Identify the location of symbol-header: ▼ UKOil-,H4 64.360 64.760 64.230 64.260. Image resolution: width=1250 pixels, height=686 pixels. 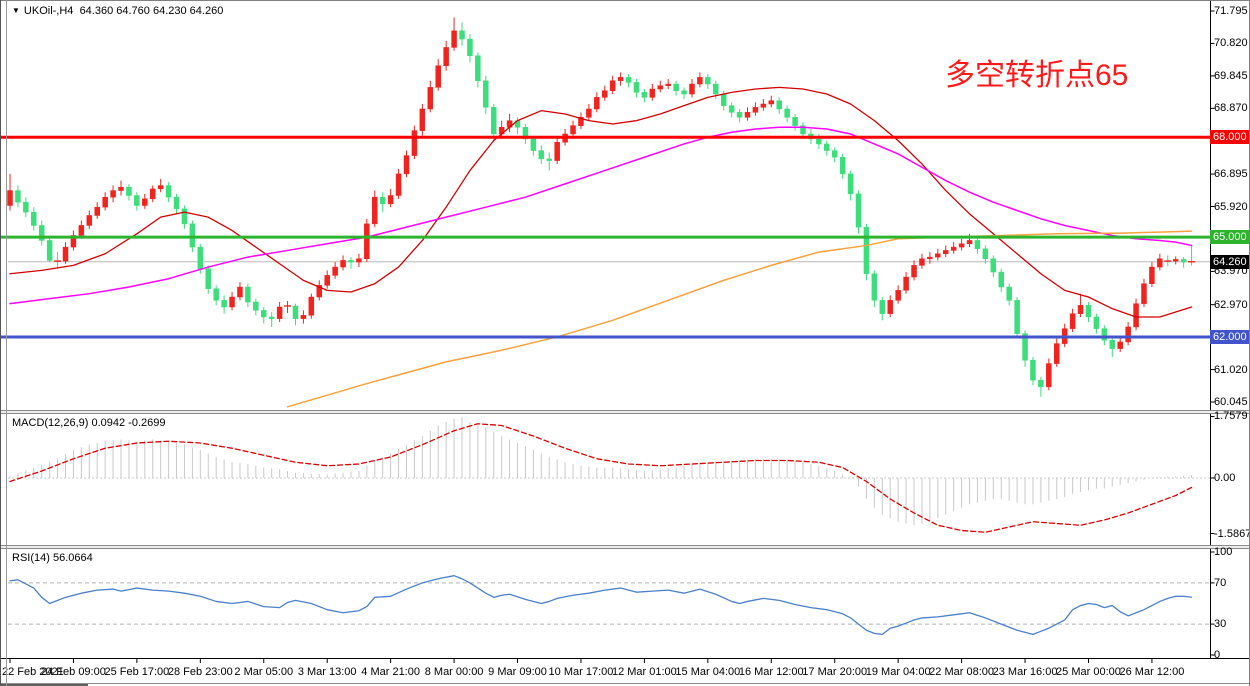
(117, 11).